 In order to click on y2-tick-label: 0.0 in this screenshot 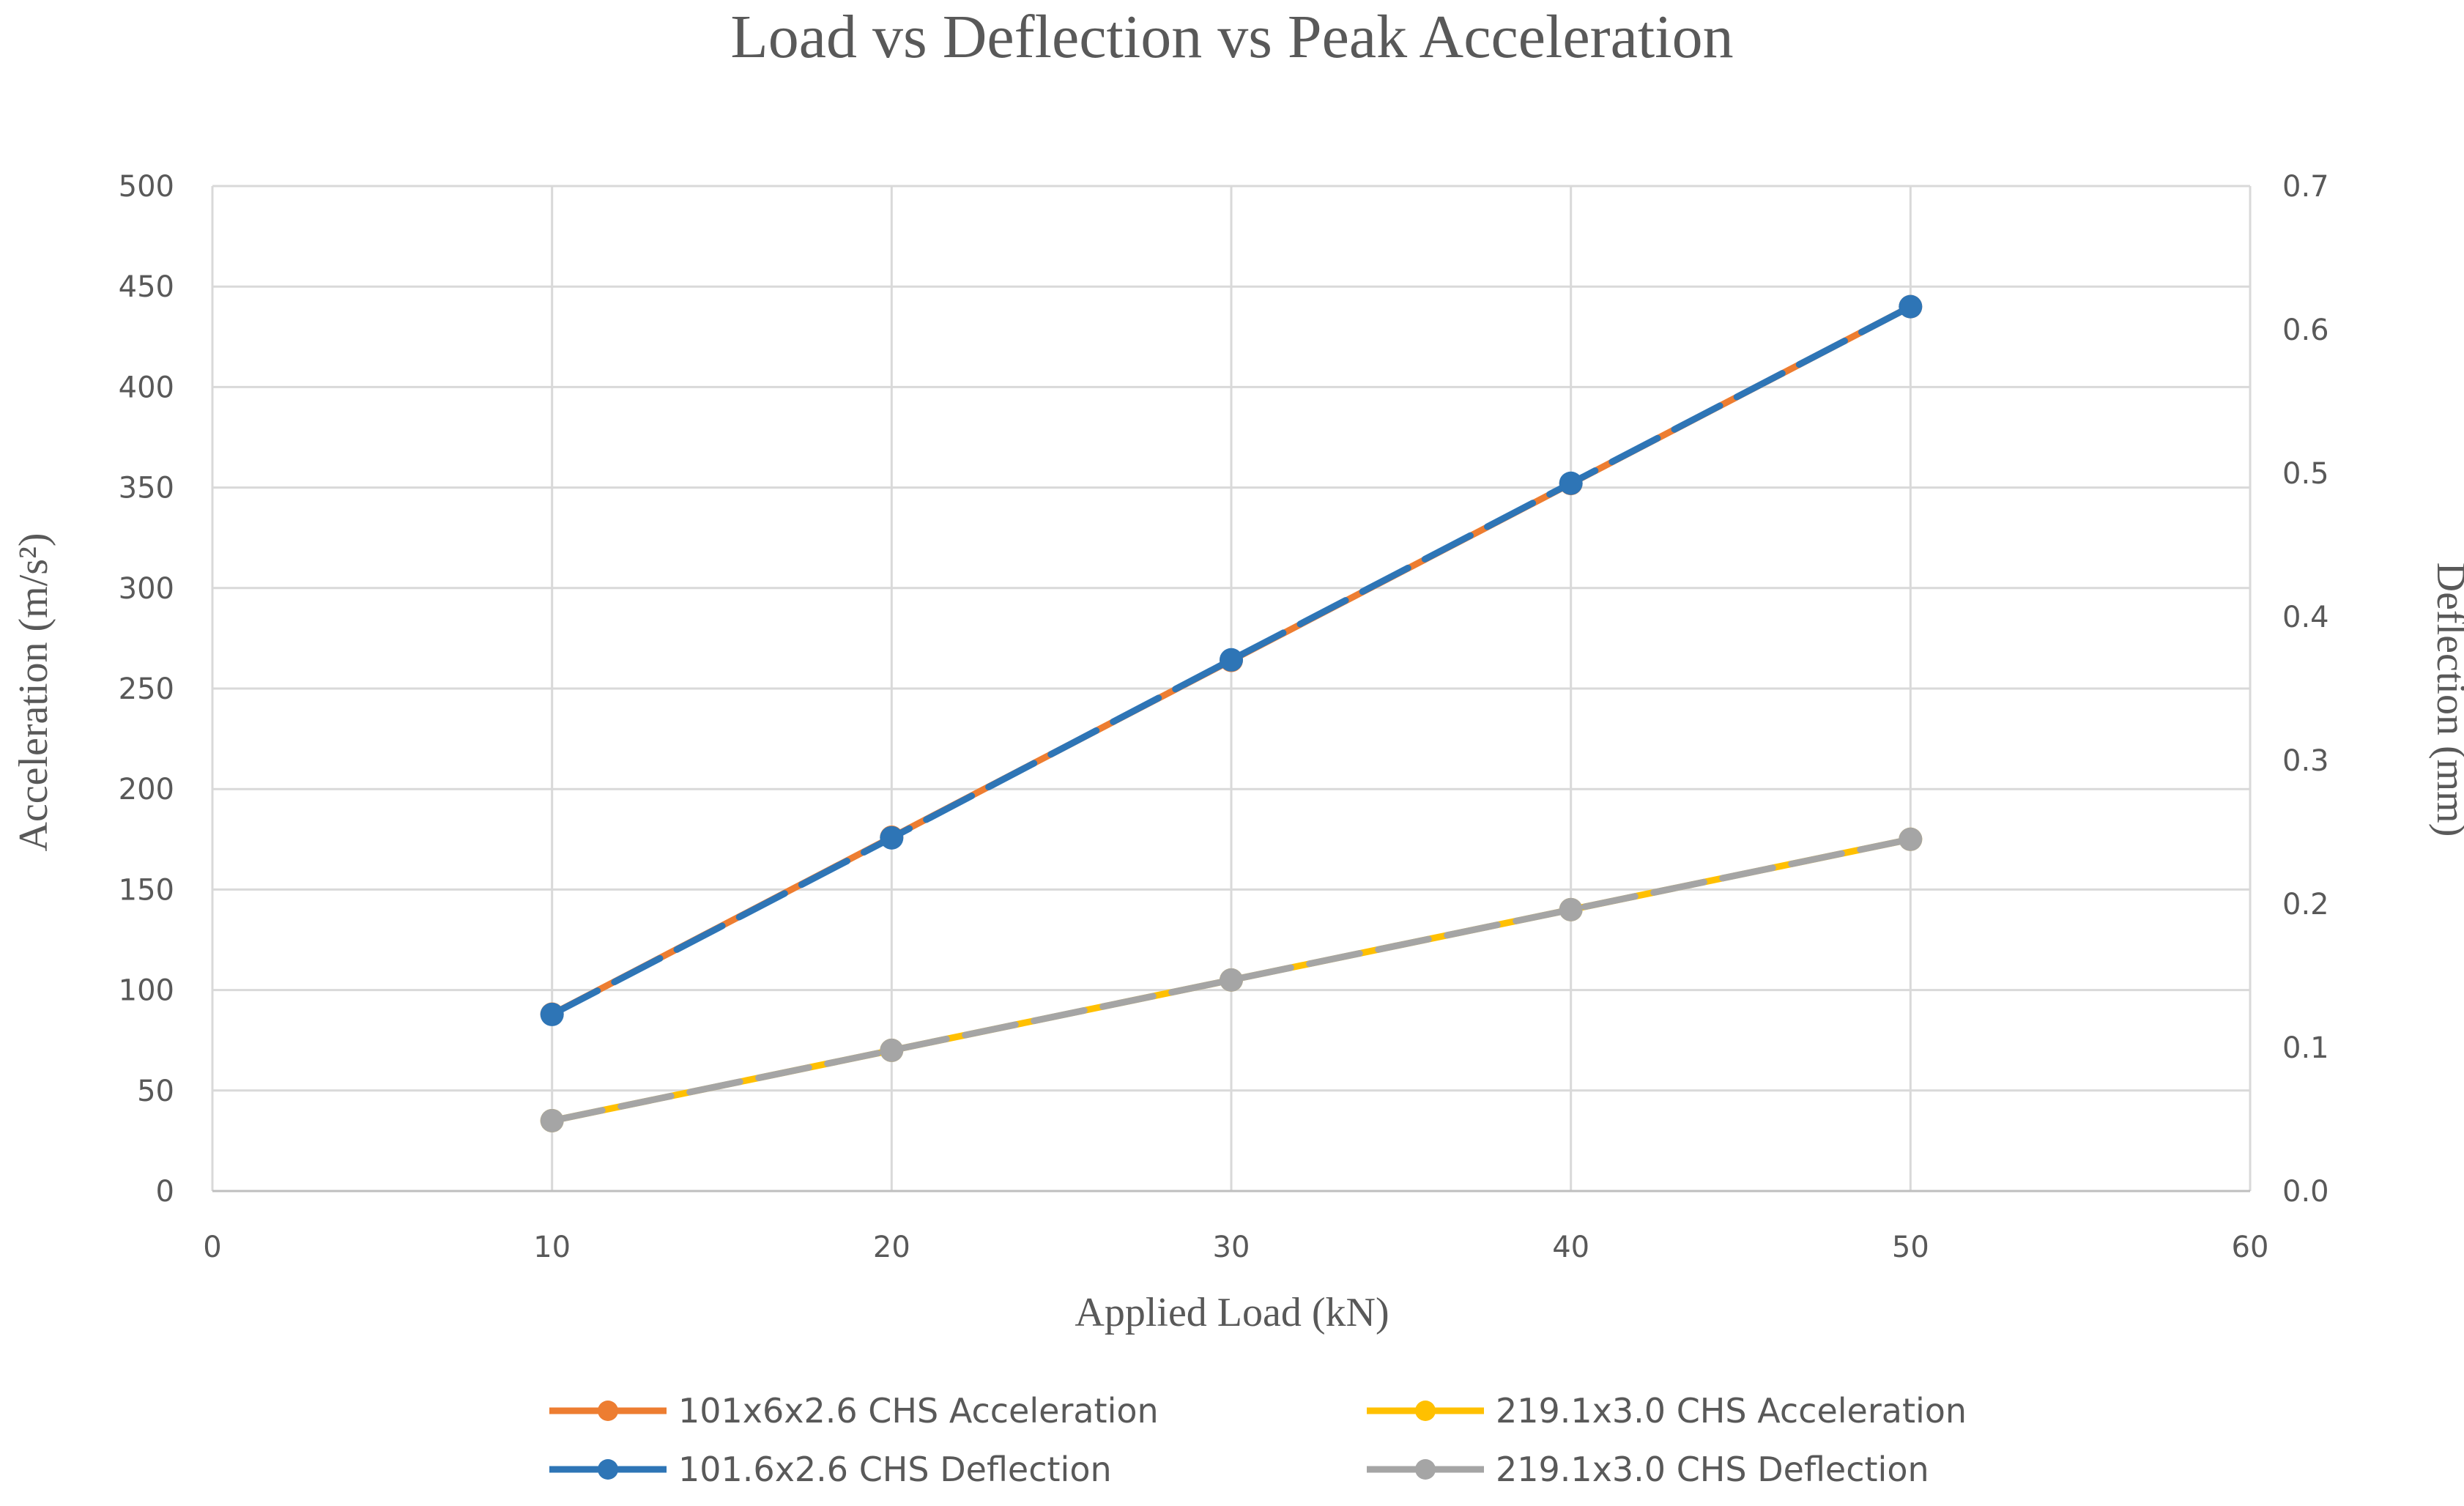, I will do `click(2305, 1192)`.